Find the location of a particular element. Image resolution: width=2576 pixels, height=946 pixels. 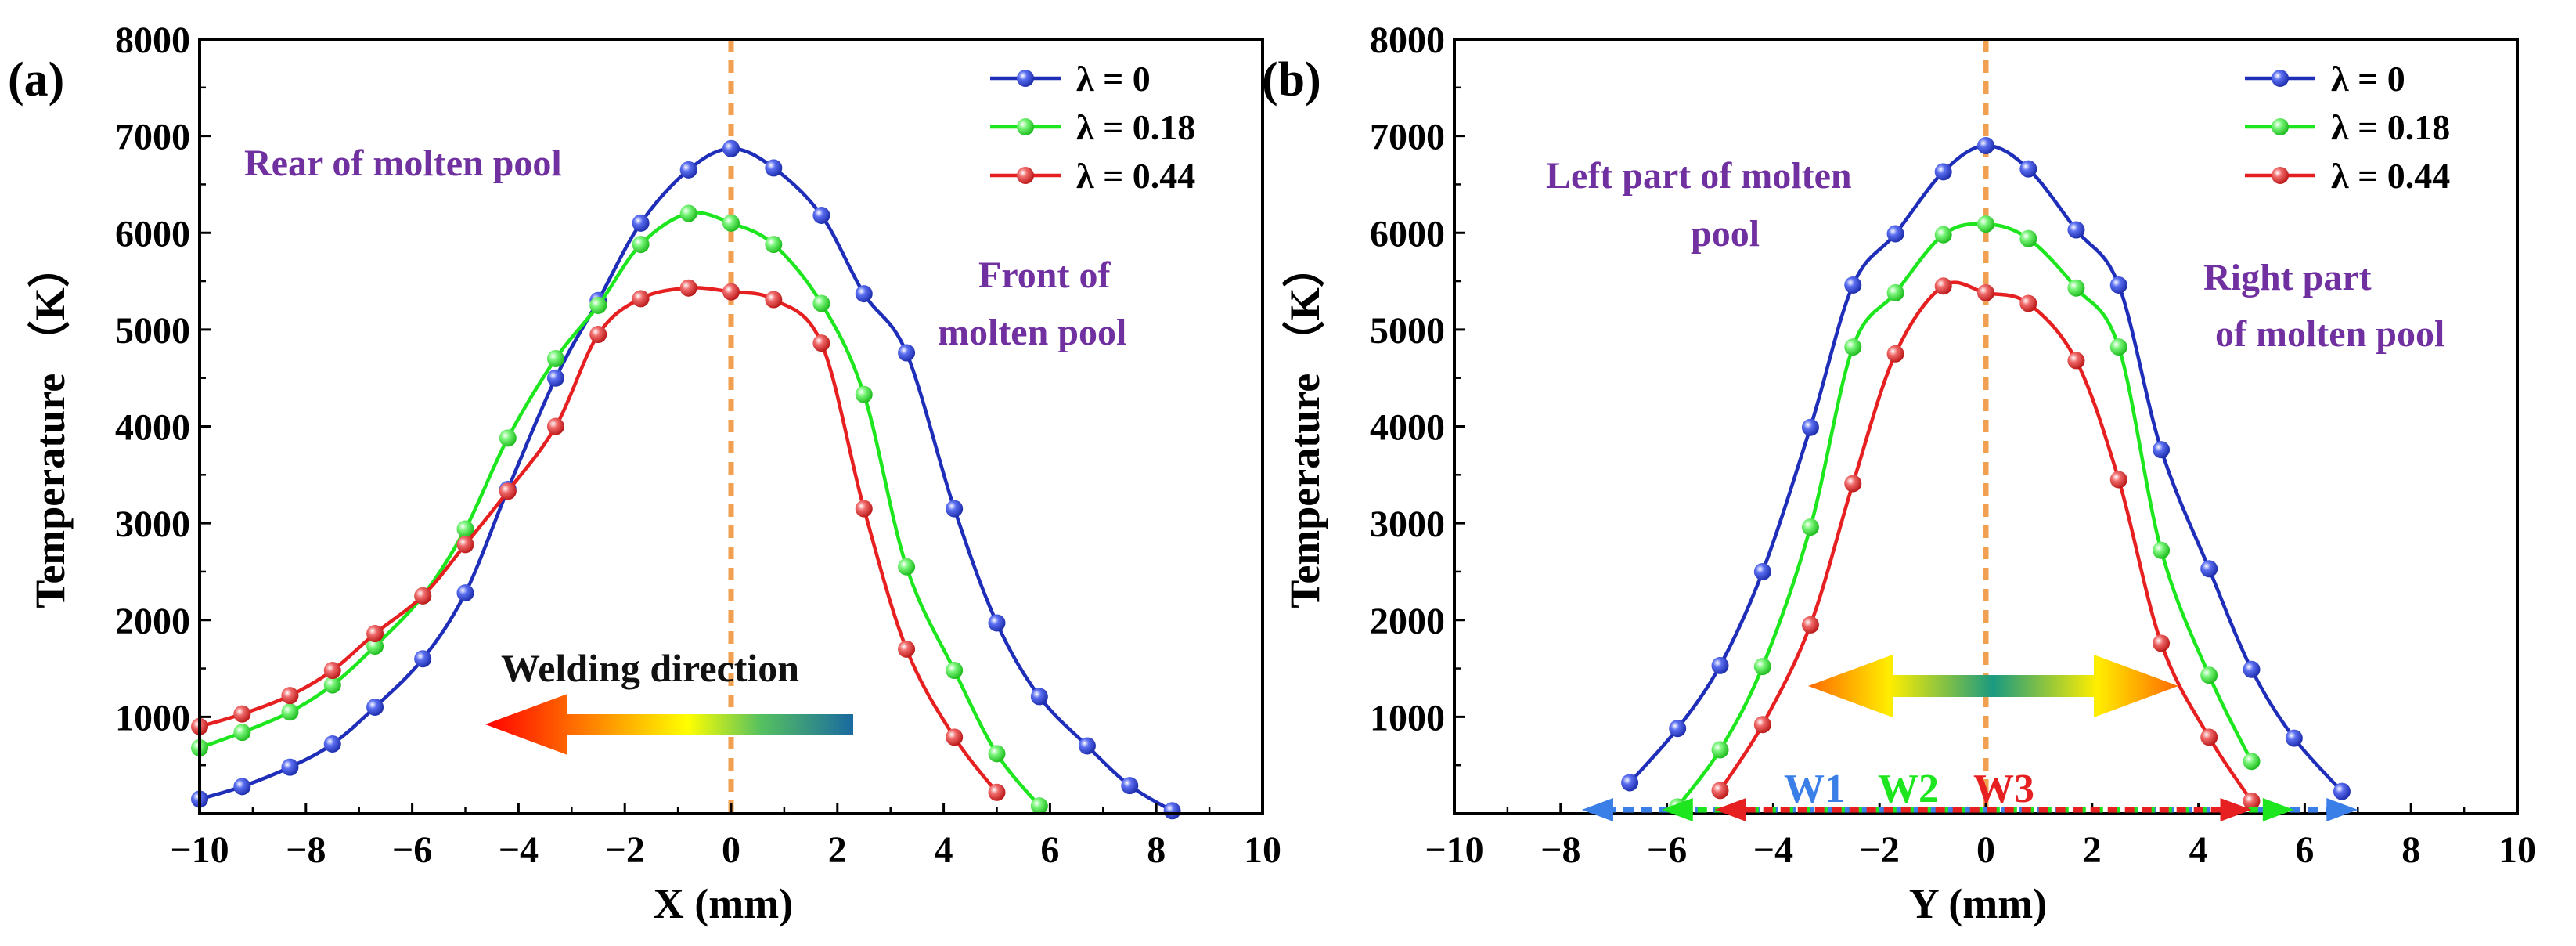

width-markers: W1 W2 W3 is located at coordinates (1969, 794).